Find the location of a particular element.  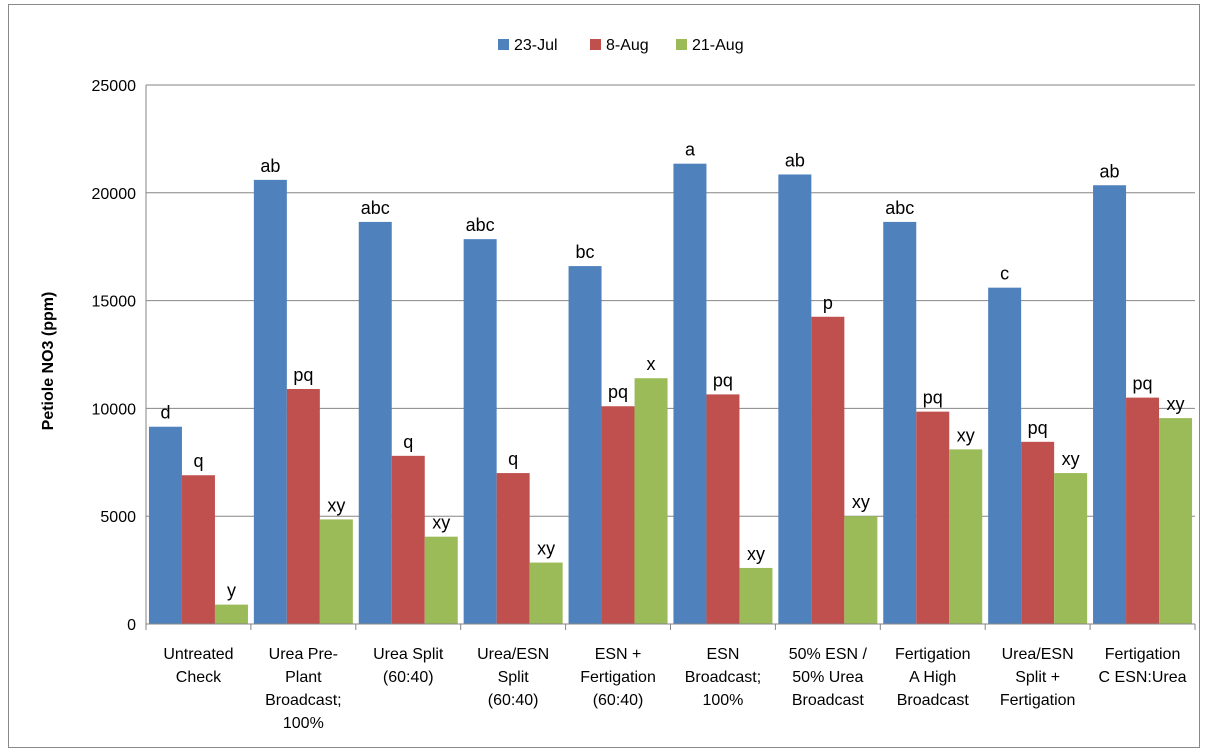

data-label: y is located at coordinates (231, 591).